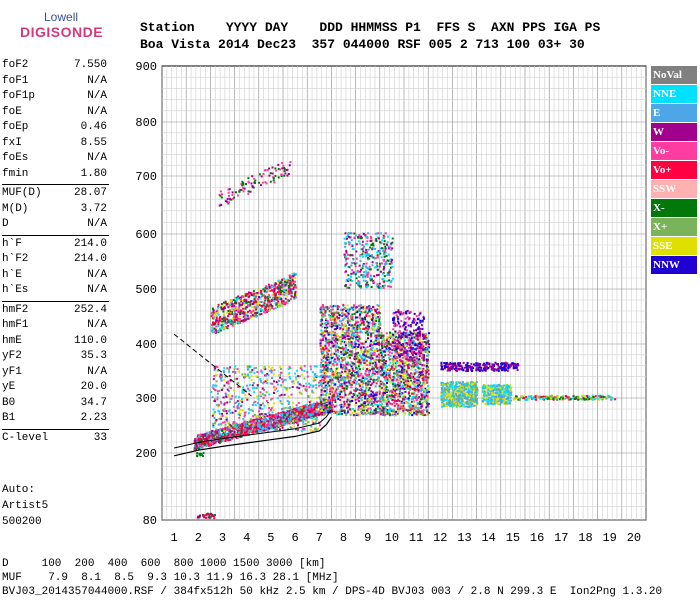 The image size is (700, 600). I want to click on param-value: 252.4, so click(90, 309).